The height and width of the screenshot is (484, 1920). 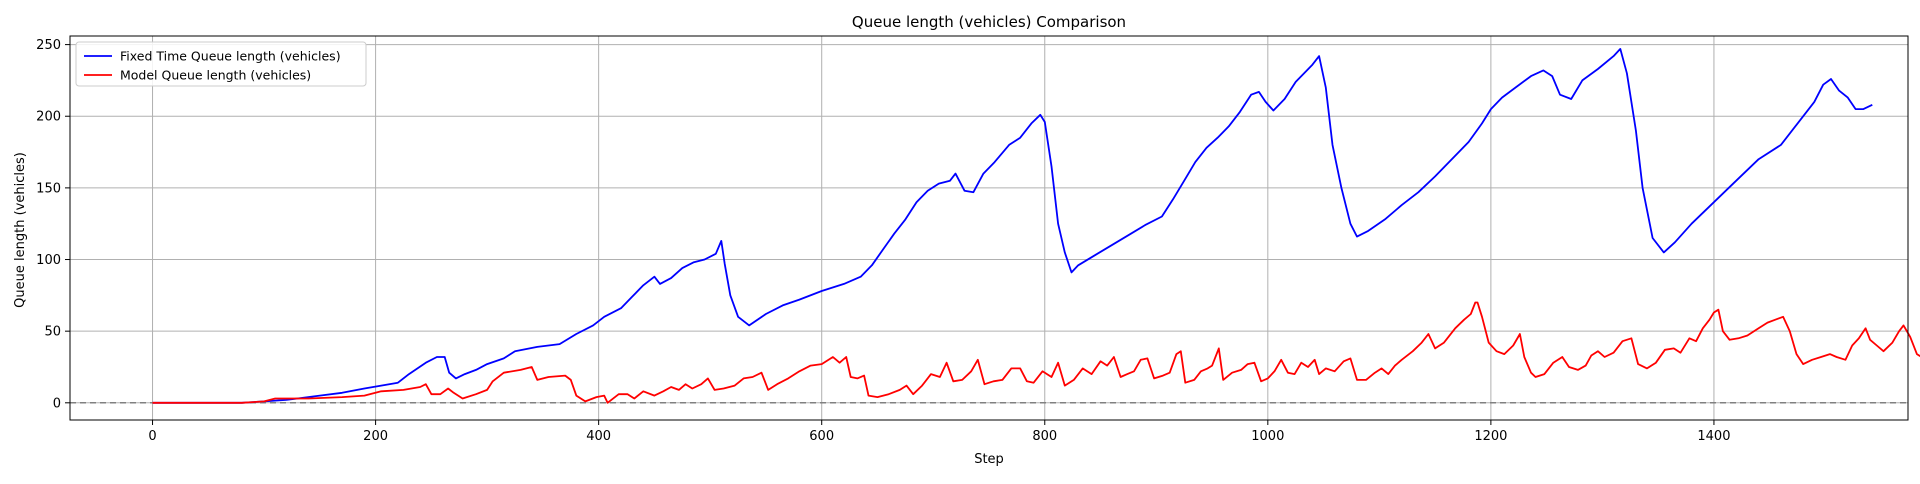 What do you see at coordinates (989, 22) in the screenshot?
I see `chart-title: Queue length (vehicles) Comparison` at bounding box center [989, 22].